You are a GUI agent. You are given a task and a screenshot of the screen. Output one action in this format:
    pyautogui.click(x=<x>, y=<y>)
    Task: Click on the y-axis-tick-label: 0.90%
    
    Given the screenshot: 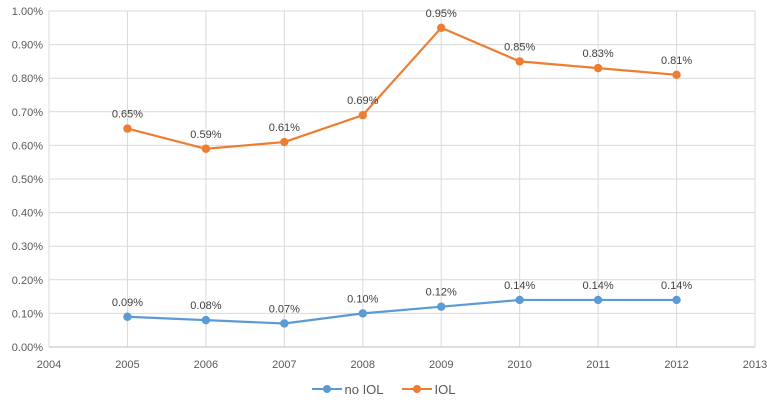 What is the action you would take?
    pyautogui.click(x=27, y=46)
    